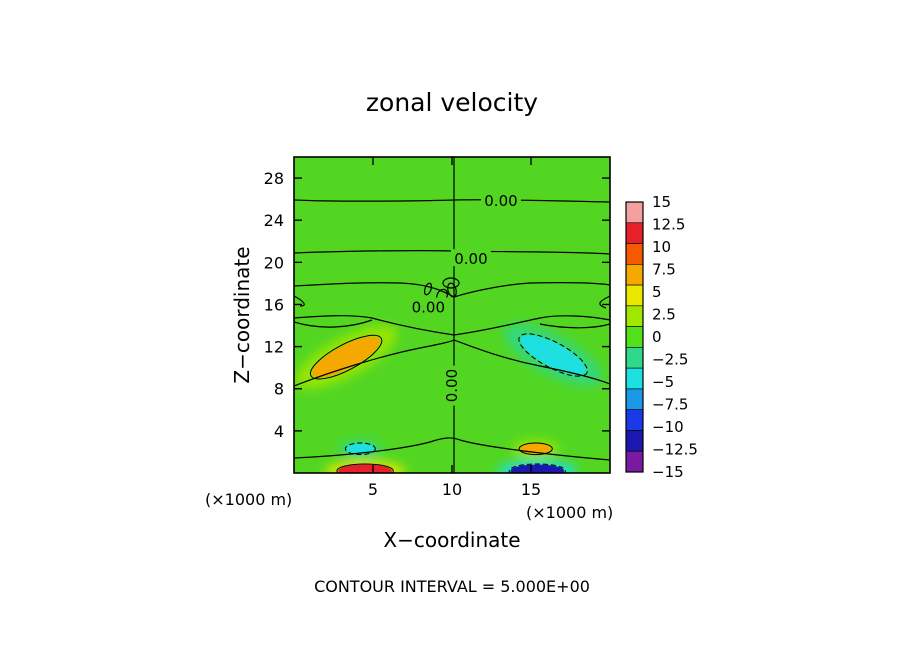 This screenshot has height=654, width=904. Describe the element at coordinates (452, 586) in the screenshot. I see `contour-interval-note: CONTOUR INTERVAL = 5.000E+00` at that location.